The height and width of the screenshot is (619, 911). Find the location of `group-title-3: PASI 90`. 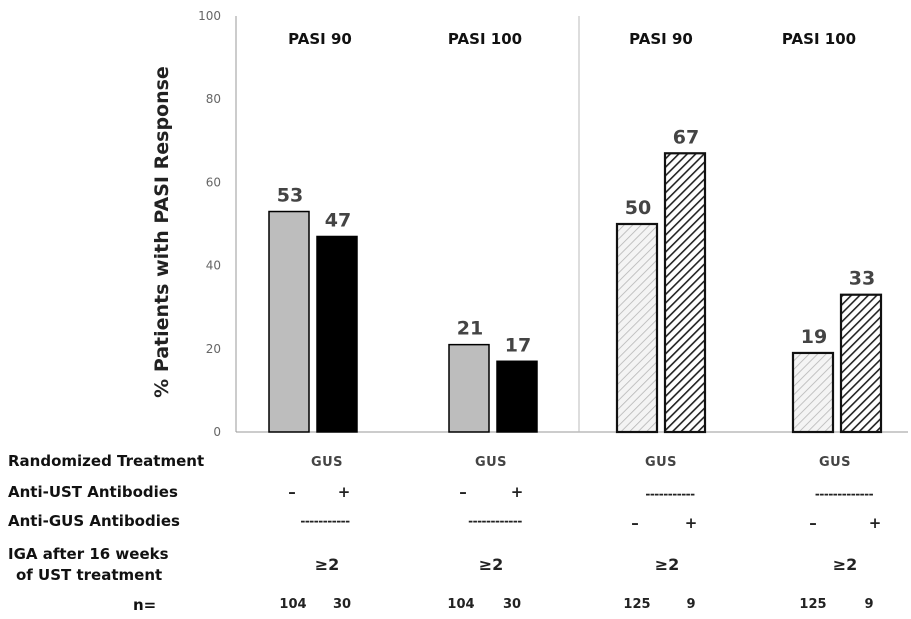

group-title-3: PASI 90 is located at coordinates (661, 39).